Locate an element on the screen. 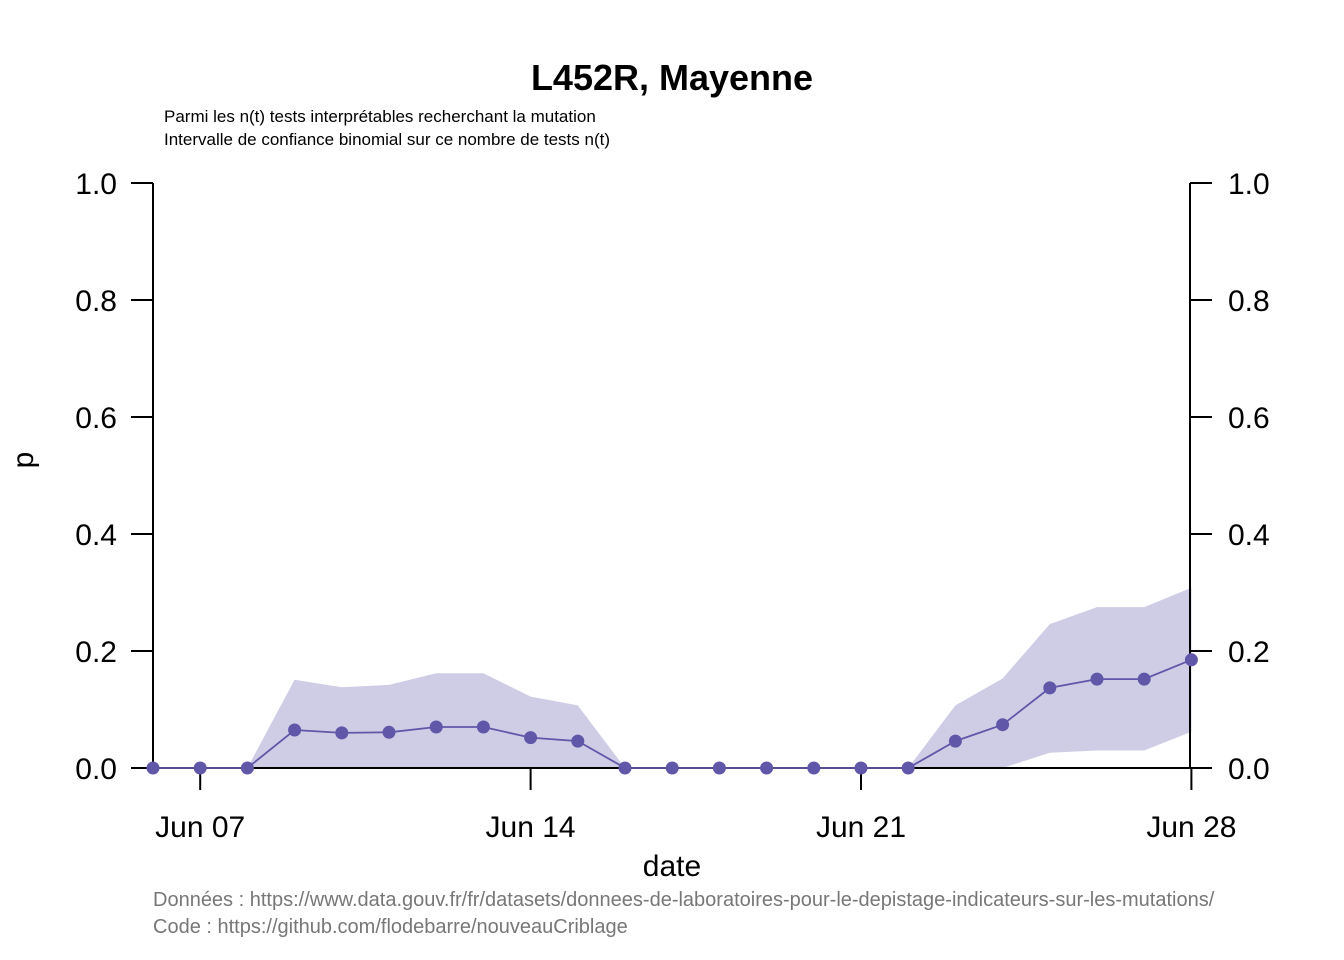 The height and width of the screenshot is (960, 1344). y-tick-label-left: 0.6 is located at coordinates (96, 418).